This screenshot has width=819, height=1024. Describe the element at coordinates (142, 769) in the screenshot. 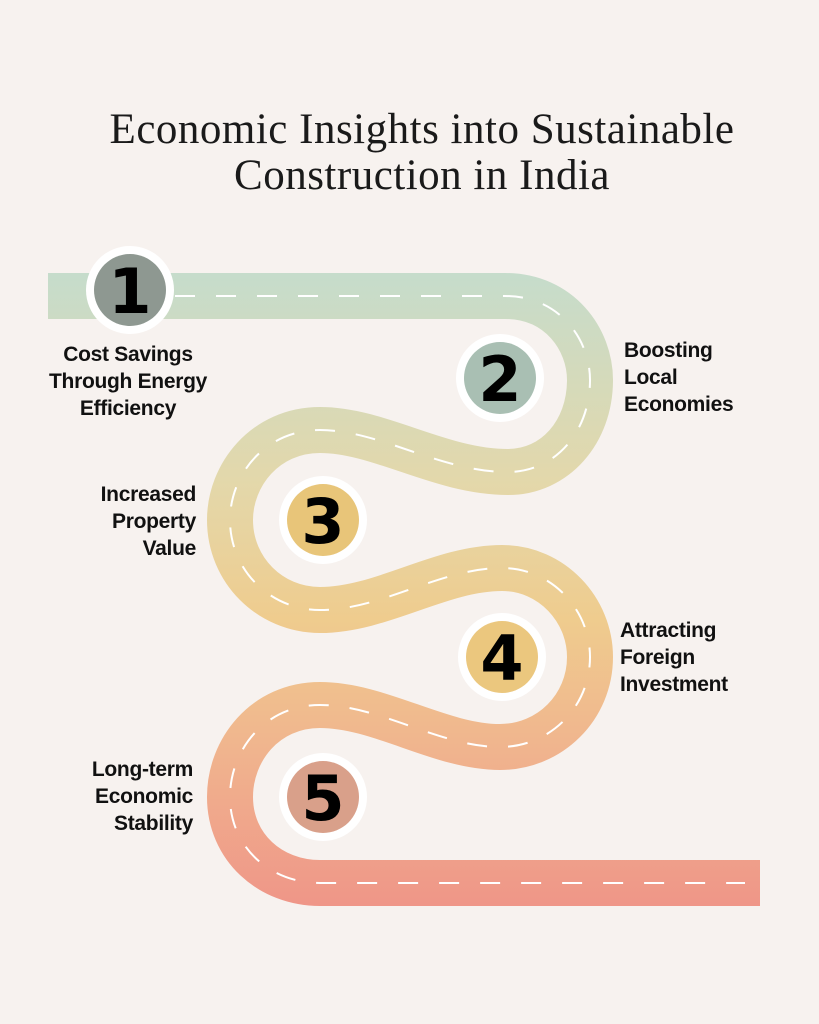

I see `step-label-line: Long-term` at that location.